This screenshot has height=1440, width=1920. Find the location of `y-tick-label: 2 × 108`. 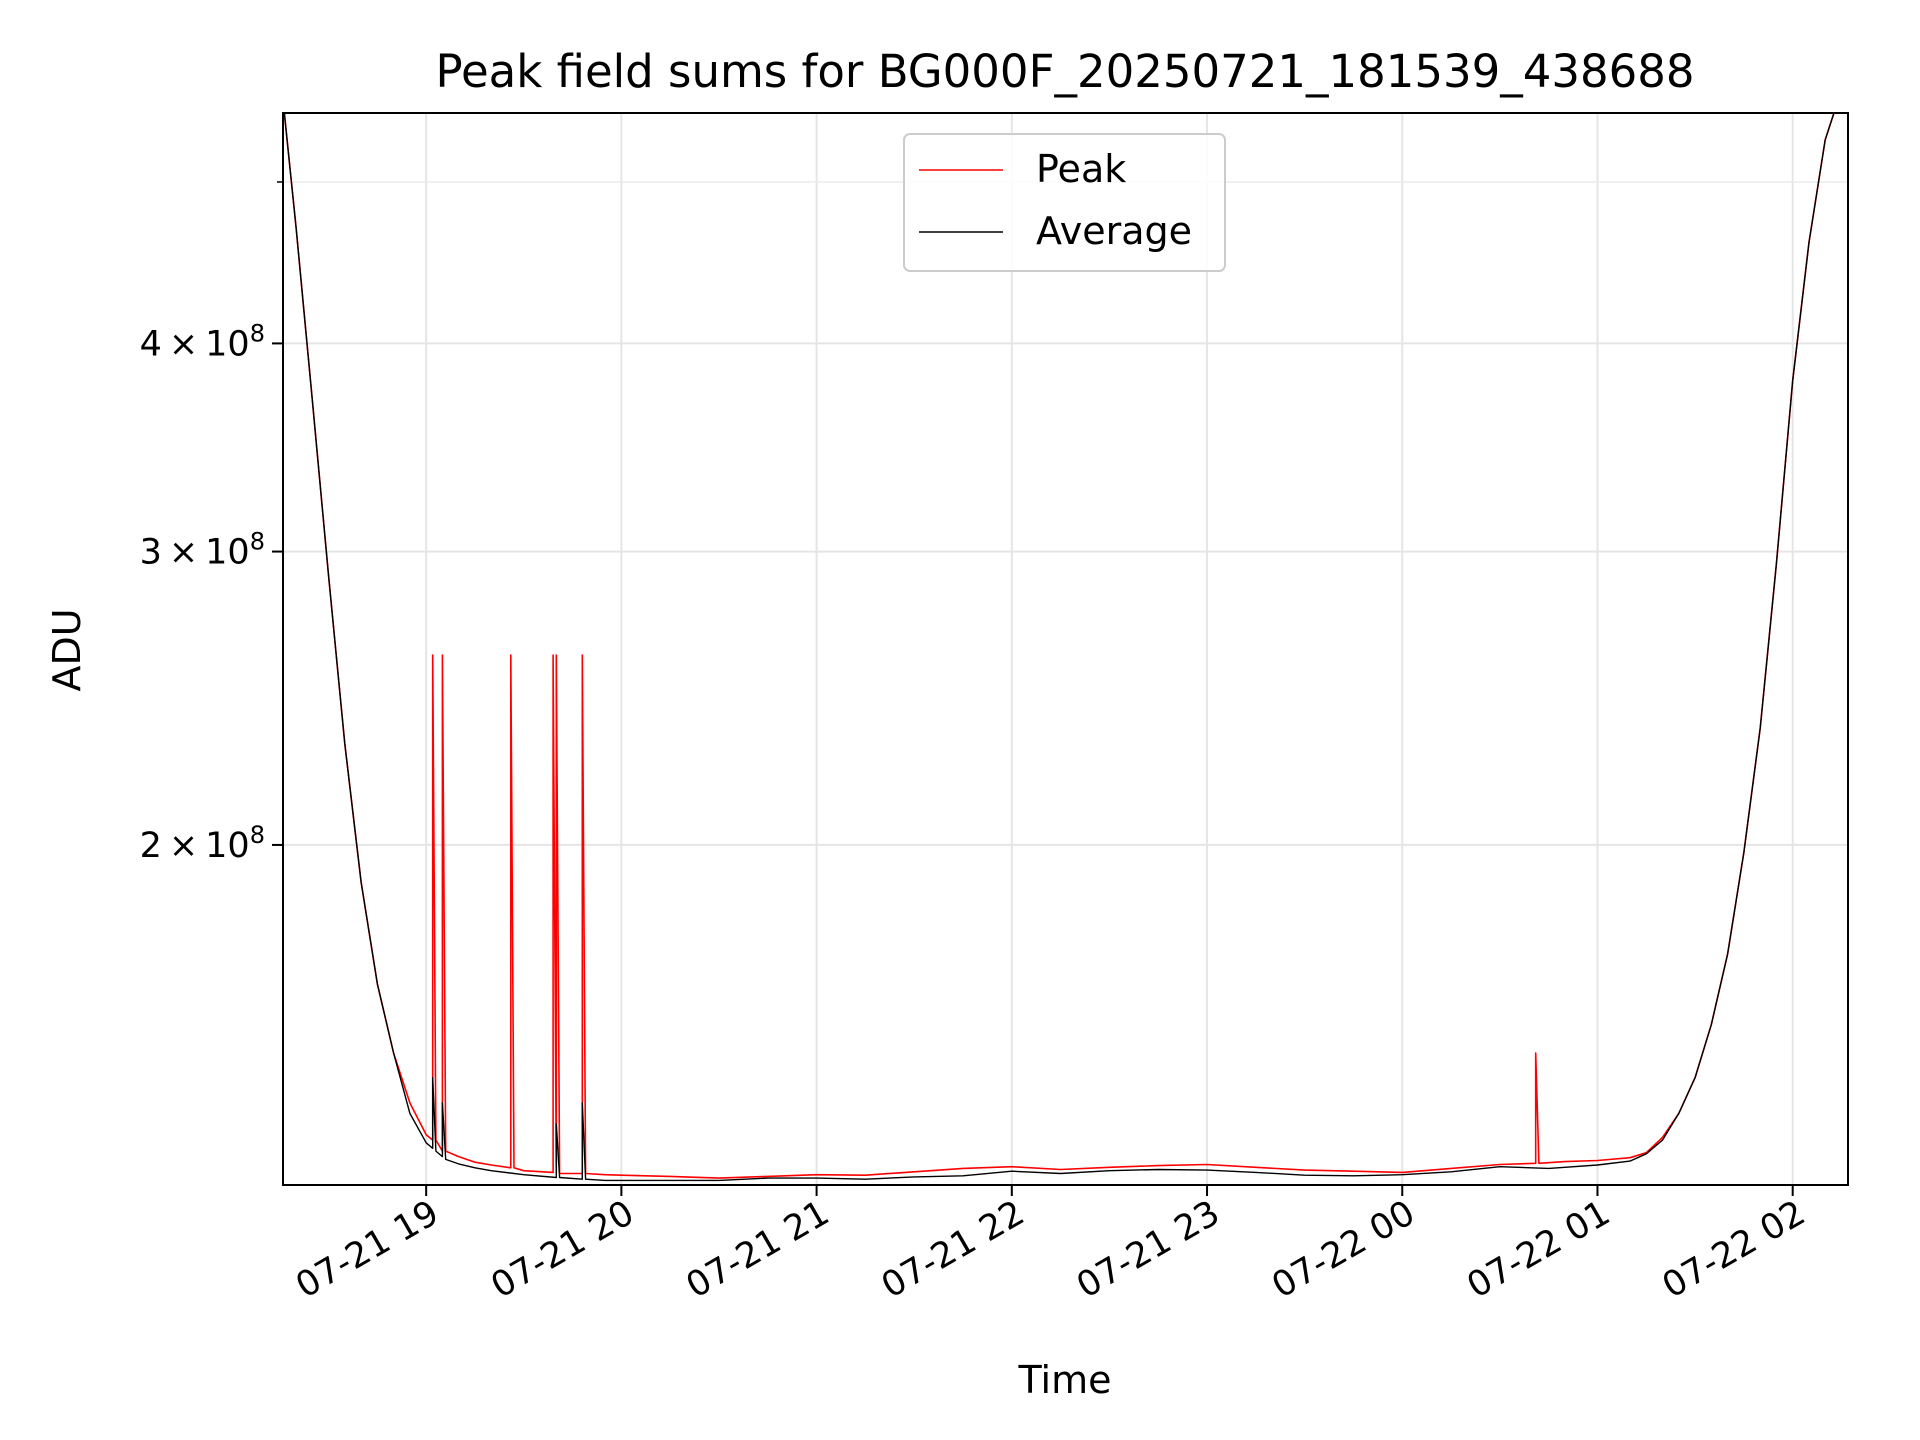

y-tick-label: 2 × 108 is located at coordinates (202, 843).